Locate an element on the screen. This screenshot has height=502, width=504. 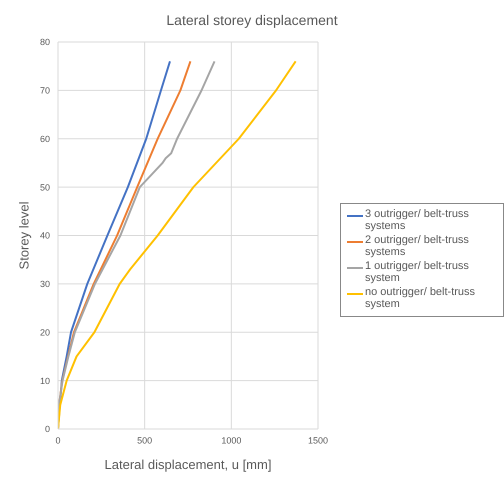
chart-title: Lateral storey displacement is located at coordinates (252, 19).